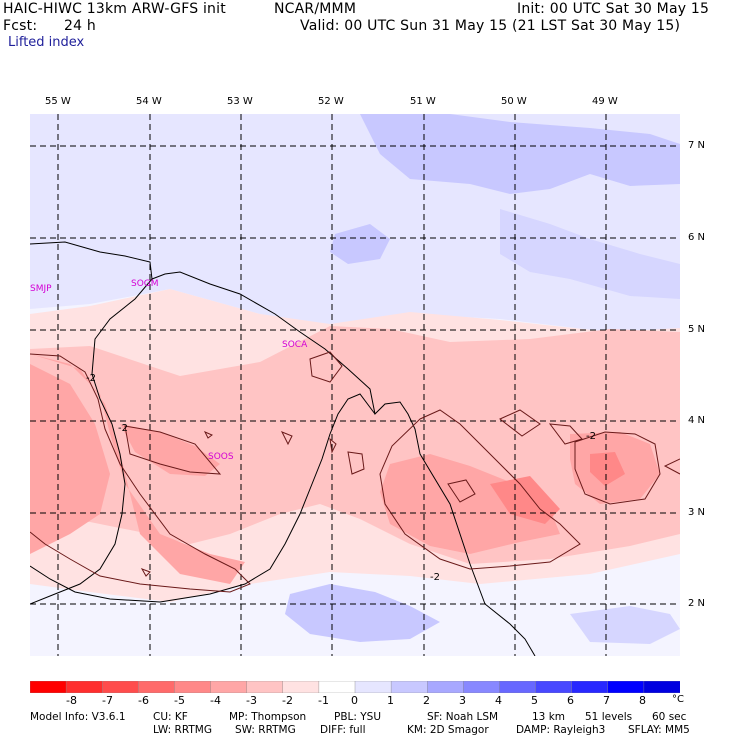 Image resolution: width=740 pixels, height=740 pixels. What do you see at coordinates (295, 345) in the screenshot?
I see `station-soca: SOCA` at bounding box center [295, 345].